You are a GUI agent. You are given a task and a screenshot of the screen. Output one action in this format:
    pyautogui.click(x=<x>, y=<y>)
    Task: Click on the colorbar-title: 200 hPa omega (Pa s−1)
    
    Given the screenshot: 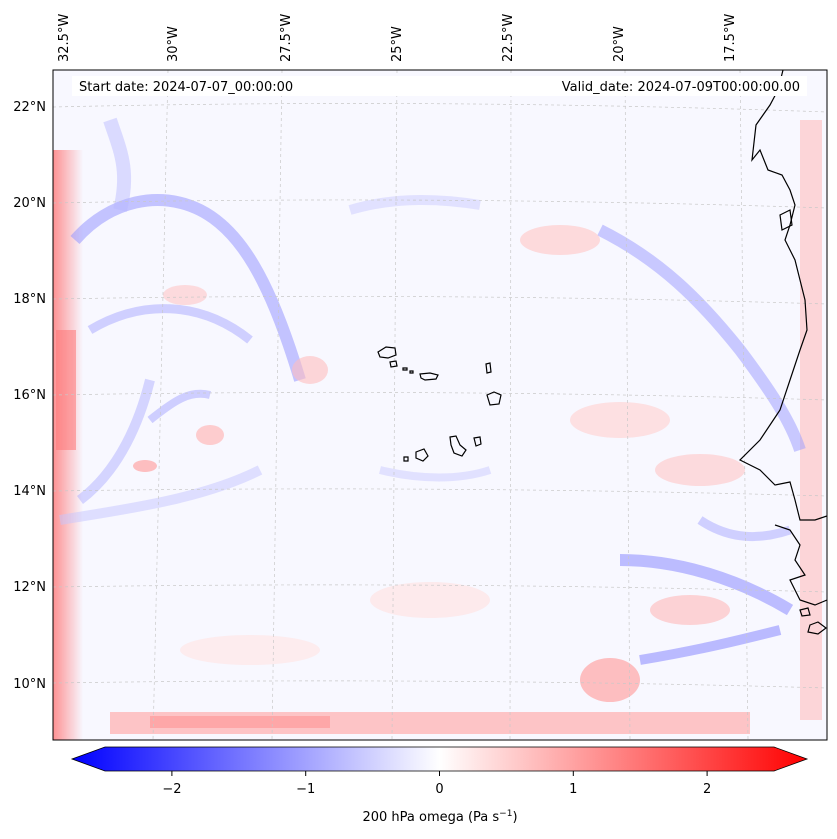 What is the action you would take?
    pyautogui.click(x=439, y=817)
    